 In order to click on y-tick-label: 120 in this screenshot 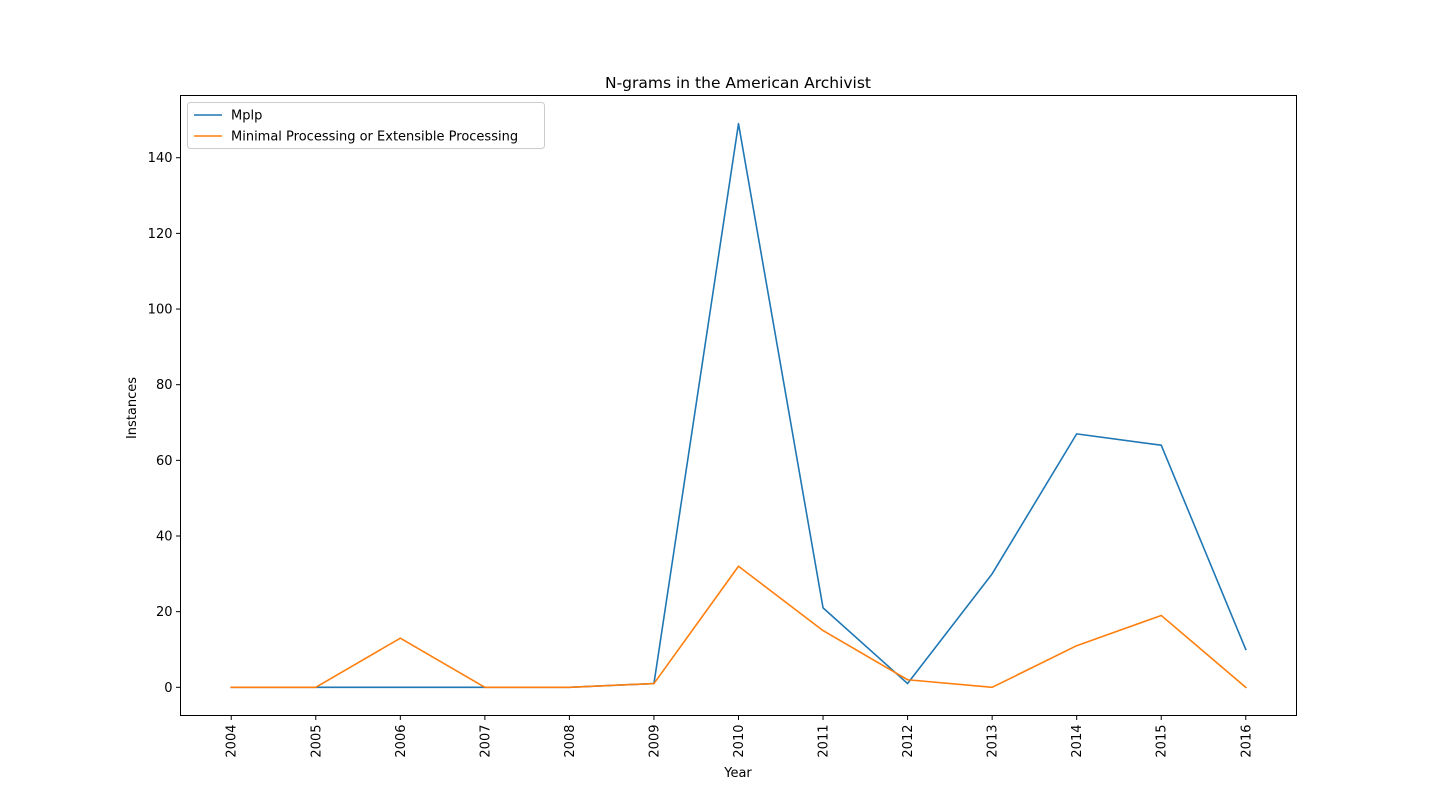, I will do `click(160, 234)`.